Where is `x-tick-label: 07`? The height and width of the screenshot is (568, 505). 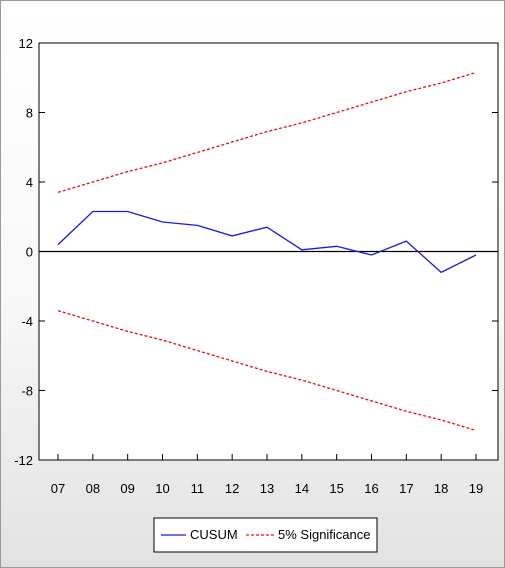
x-tick-label: 07 is located at coordinates (58, 488).